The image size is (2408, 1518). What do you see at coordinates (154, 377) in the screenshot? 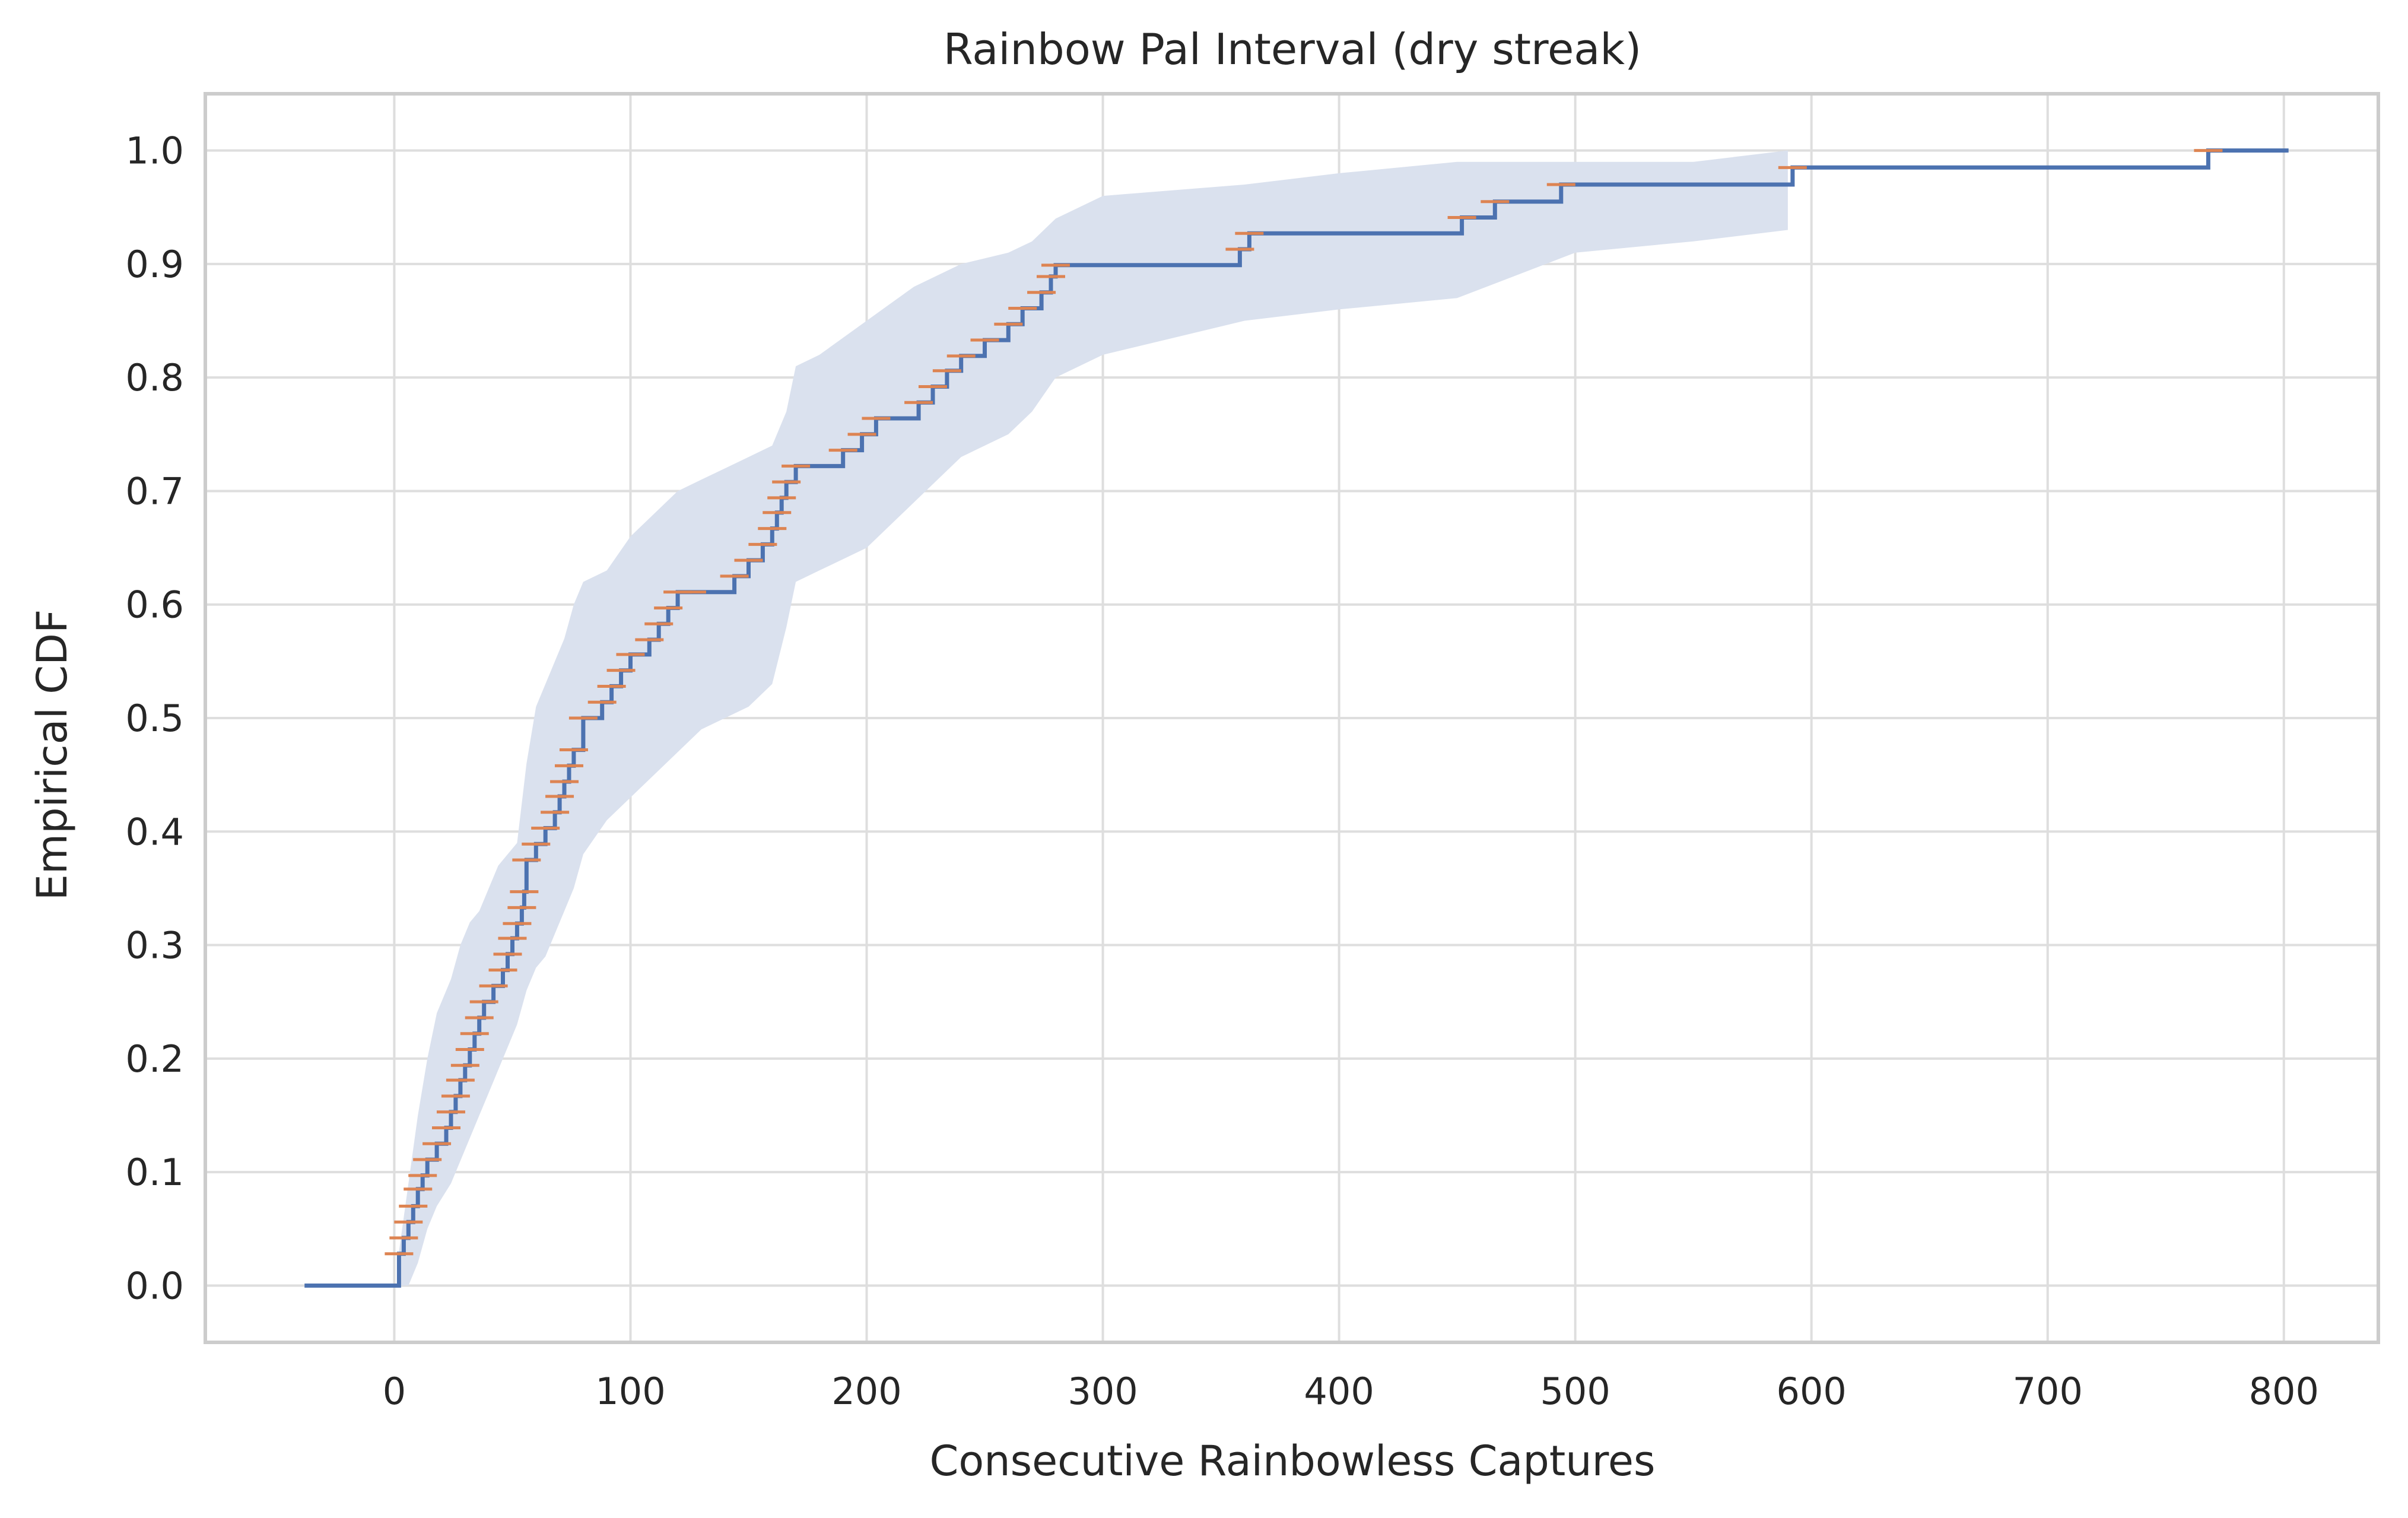
I see `y-tick-label: 0.8` at bounding box center [154, 377].